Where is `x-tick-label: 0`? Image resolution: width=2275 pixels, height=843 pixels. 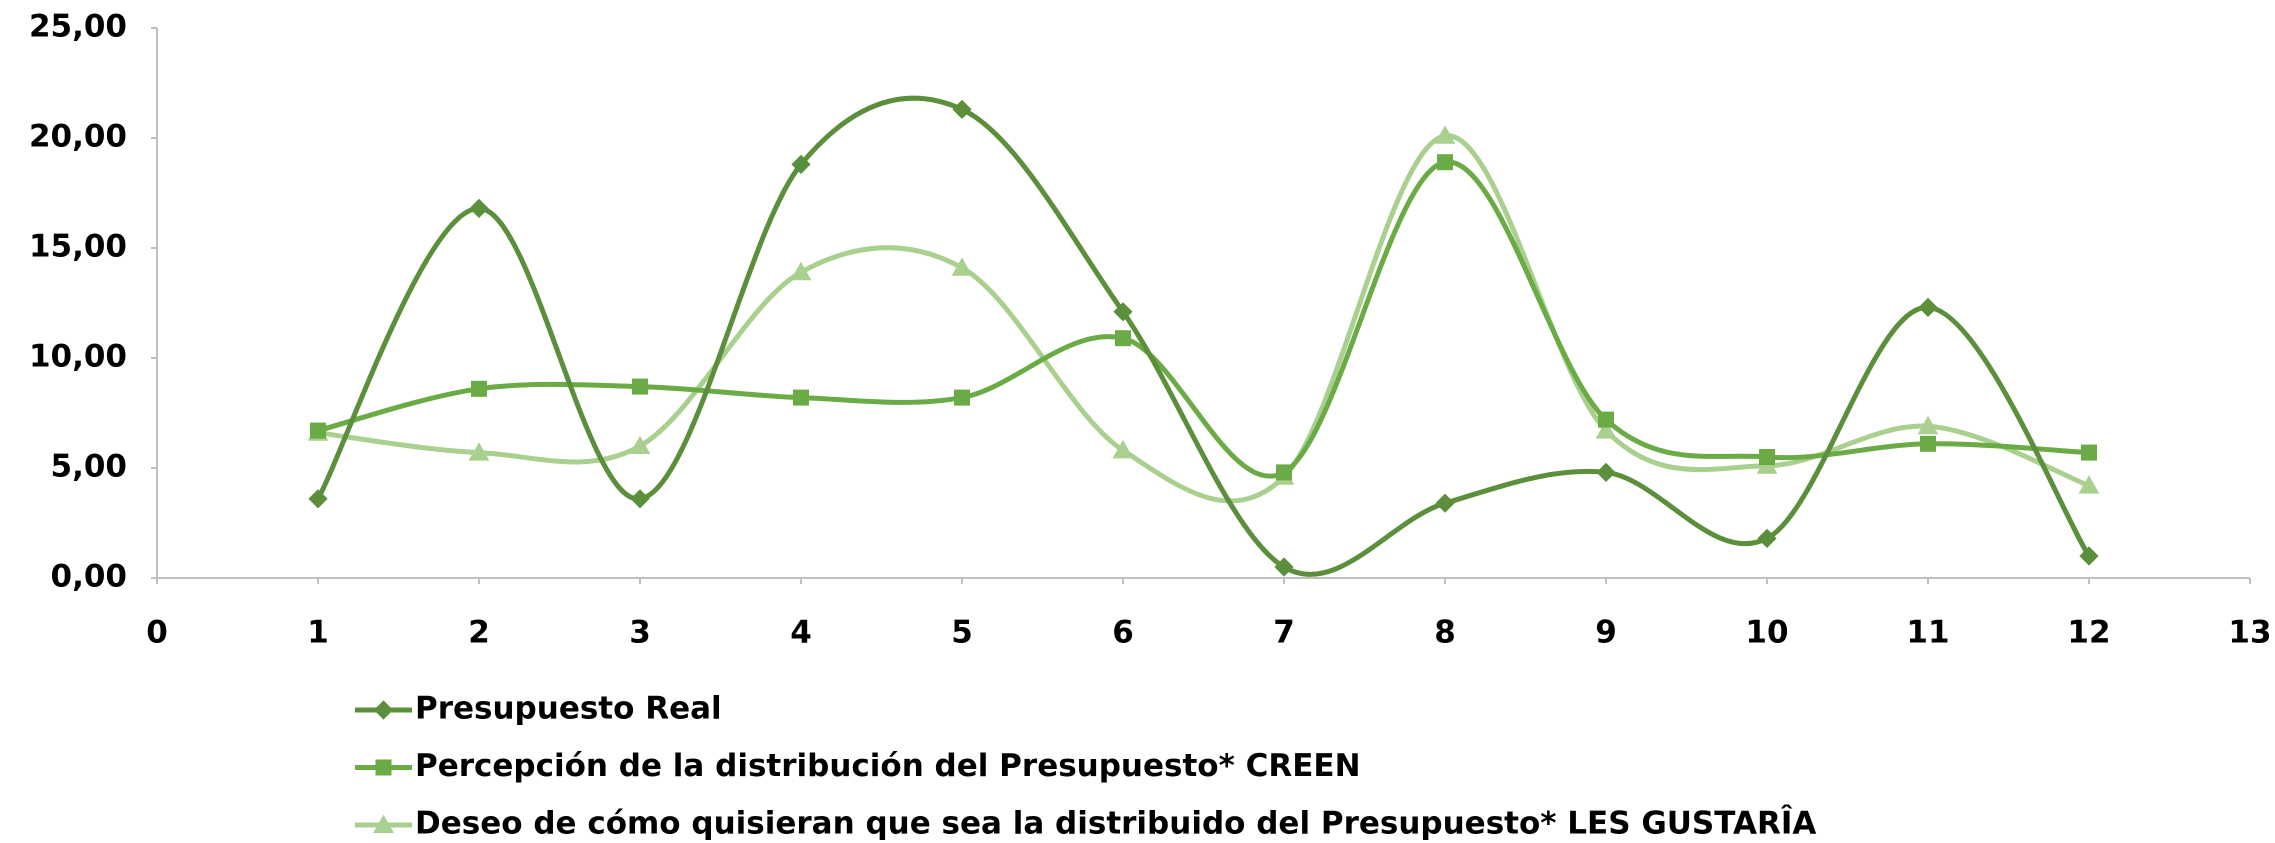
x-tick-label: 0 is located at coordinates (157, 633).